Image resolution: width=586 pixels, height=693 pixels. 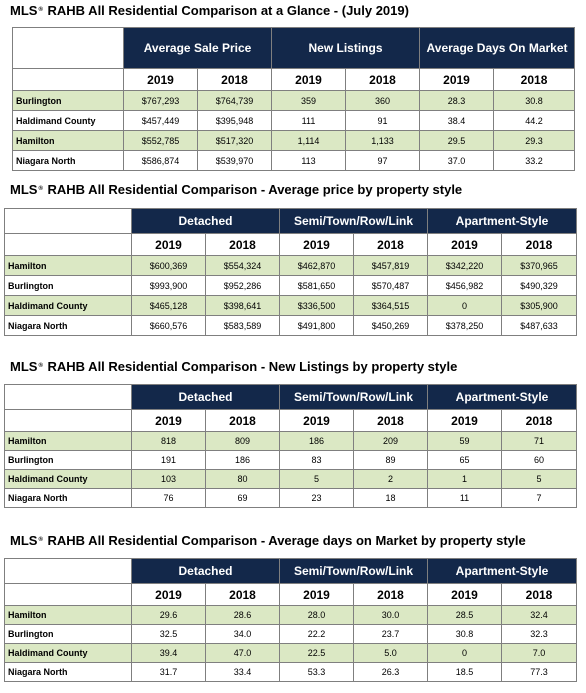 I want to click on table-cell: 77.3, so click(x=539, y=672).